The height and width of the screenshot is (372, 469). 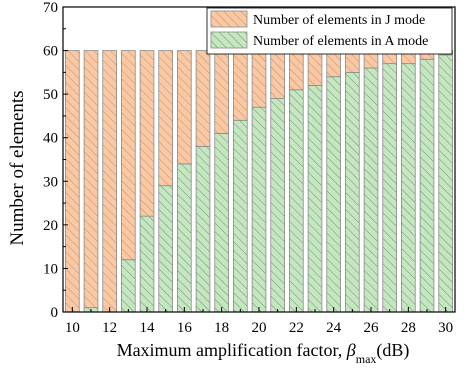 I want to click on y-tick-label-40: 40, so click(x=50, y=139).